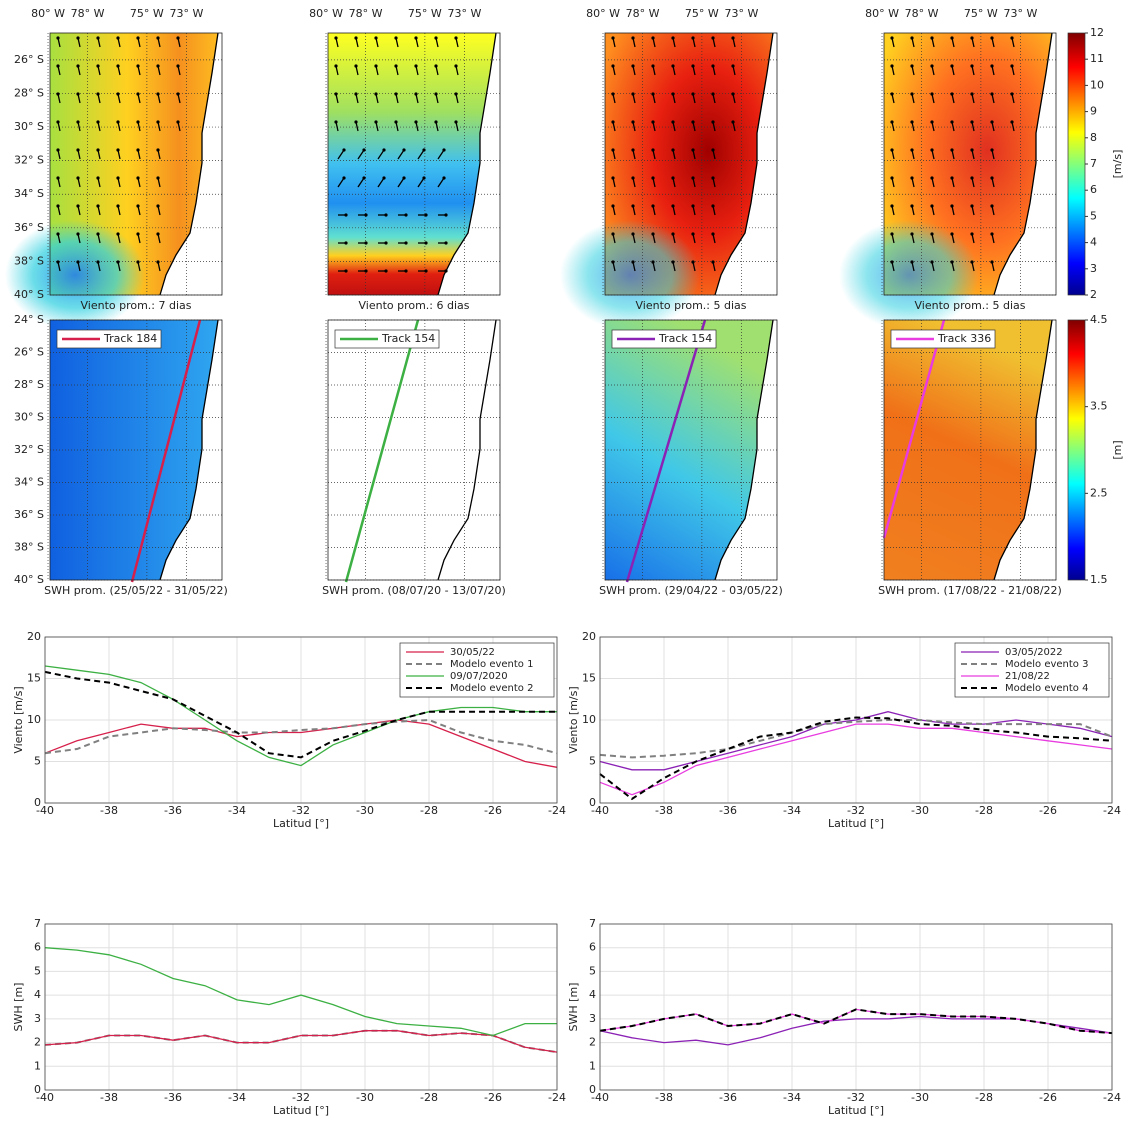  I want to click on y-tick-label: 3, so click(37, 1018).